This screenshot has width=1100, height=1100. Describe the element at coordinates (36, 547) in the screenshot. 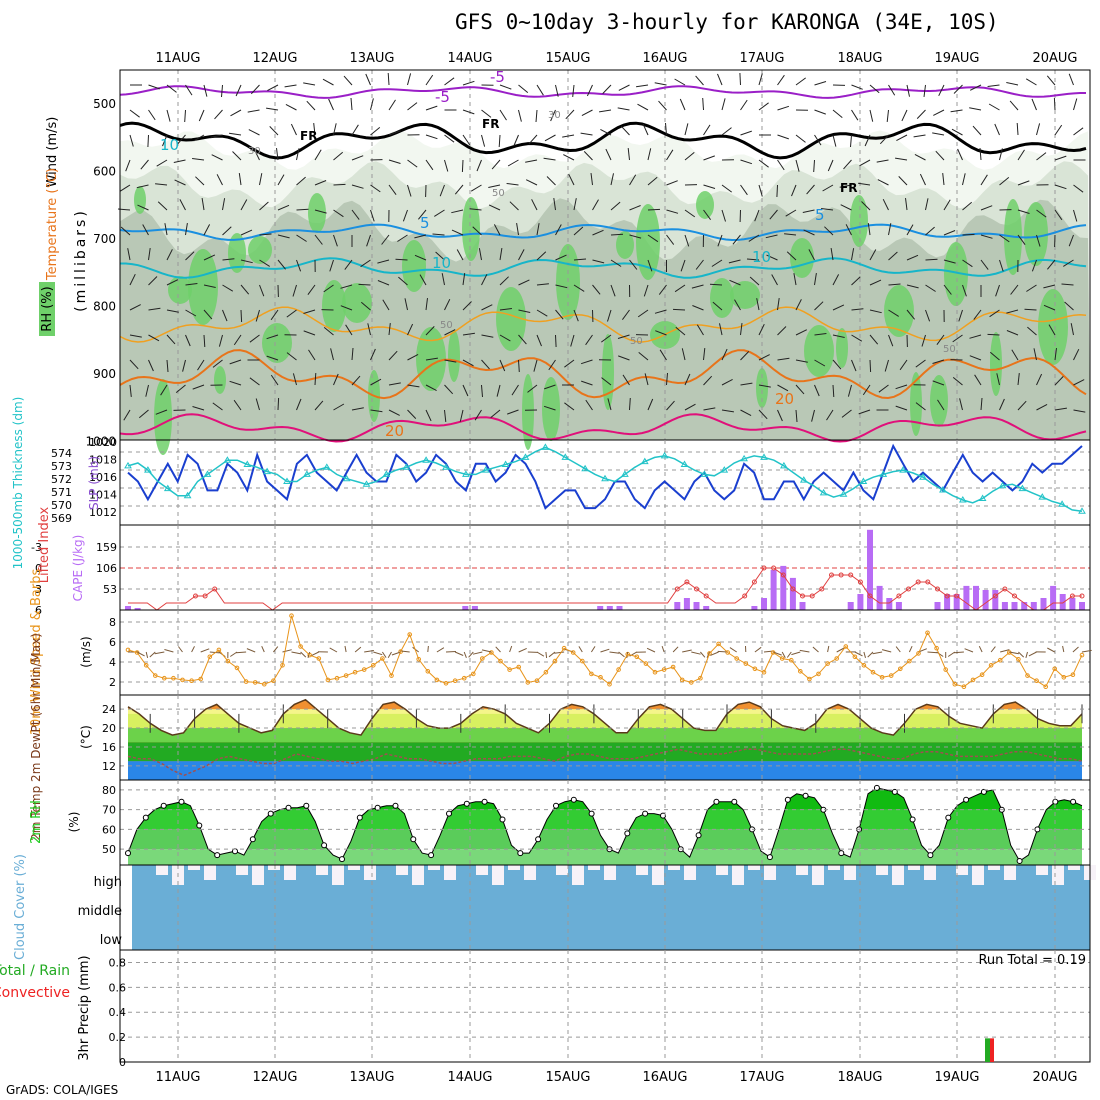

I see `li-tick: -3` at that location.